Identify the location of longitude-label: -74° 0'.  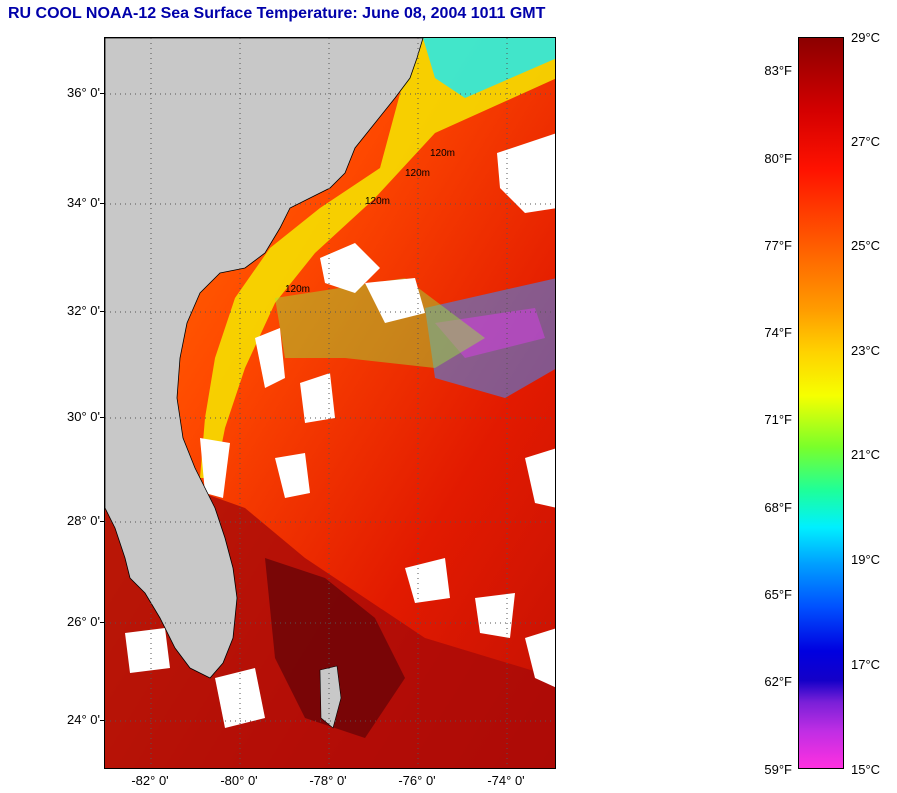
(506, 780).